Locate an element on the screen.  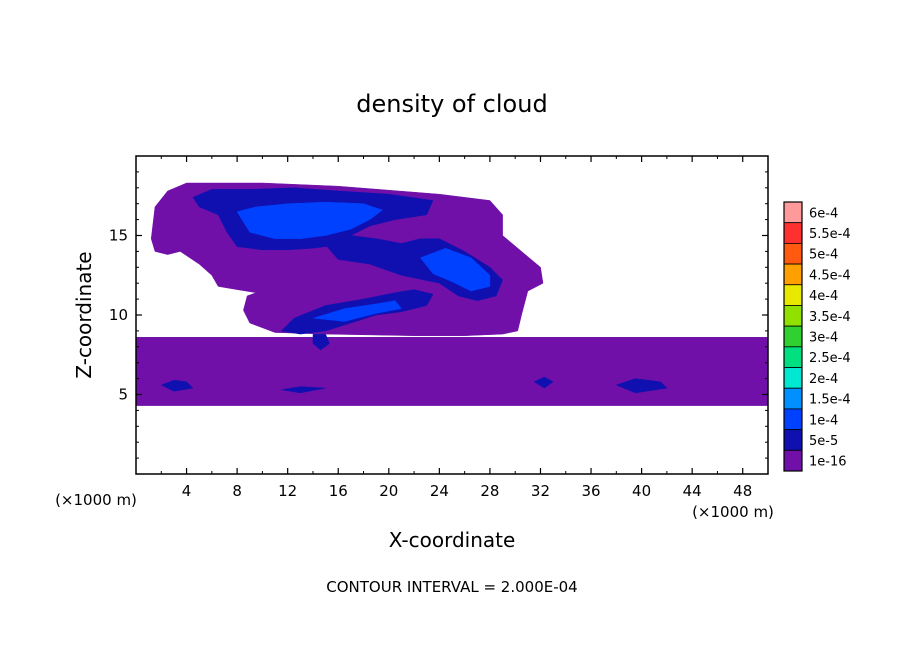
x-tick-label-7: 32 is located at coordinates (540, 491).